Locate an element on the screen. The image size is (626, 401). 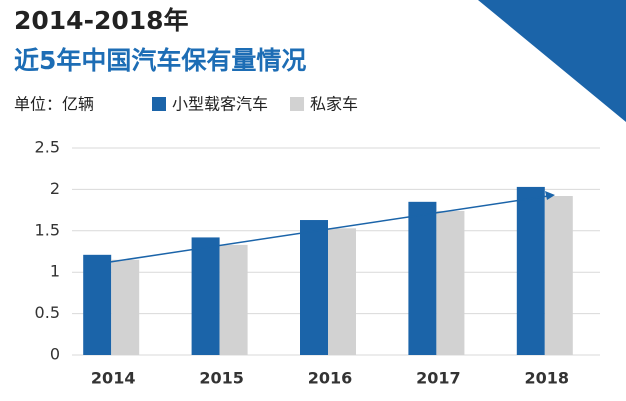
y-tick-label: 0.5 is located at coordinates (47, 312).